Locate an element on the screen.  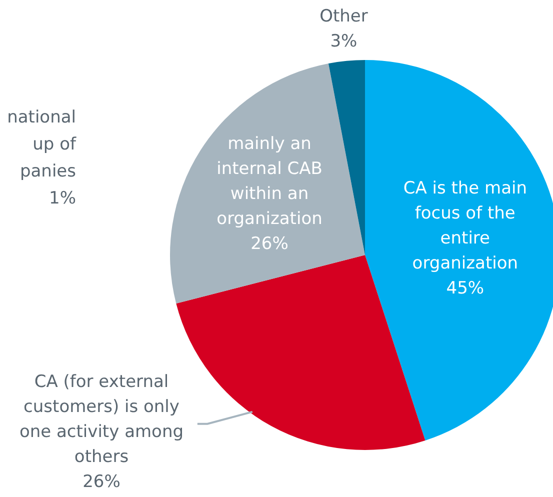
data-label: 3% is located at coordinates (344, 42).